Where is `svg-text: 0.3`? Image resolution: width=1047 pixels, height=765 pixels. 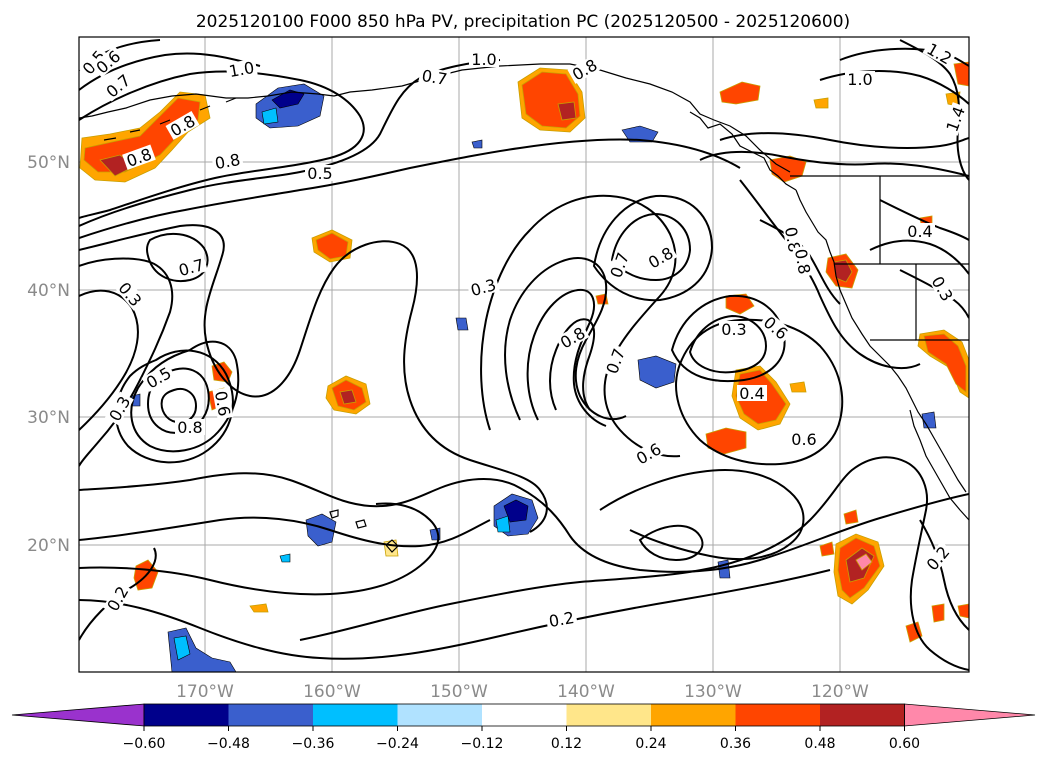
svg-text: 0.3 is located at coordinates (733, 329).